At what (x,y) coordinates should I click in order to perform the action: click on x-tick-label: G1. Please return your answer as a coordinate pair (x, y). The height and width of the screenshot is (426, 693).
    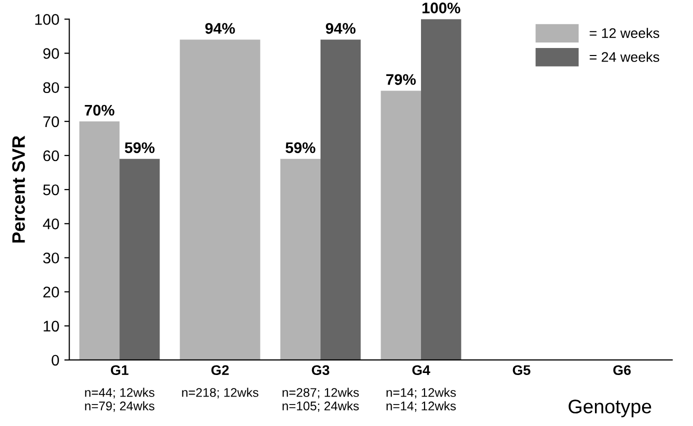
    Looking at the image, I should click on (119, 370).